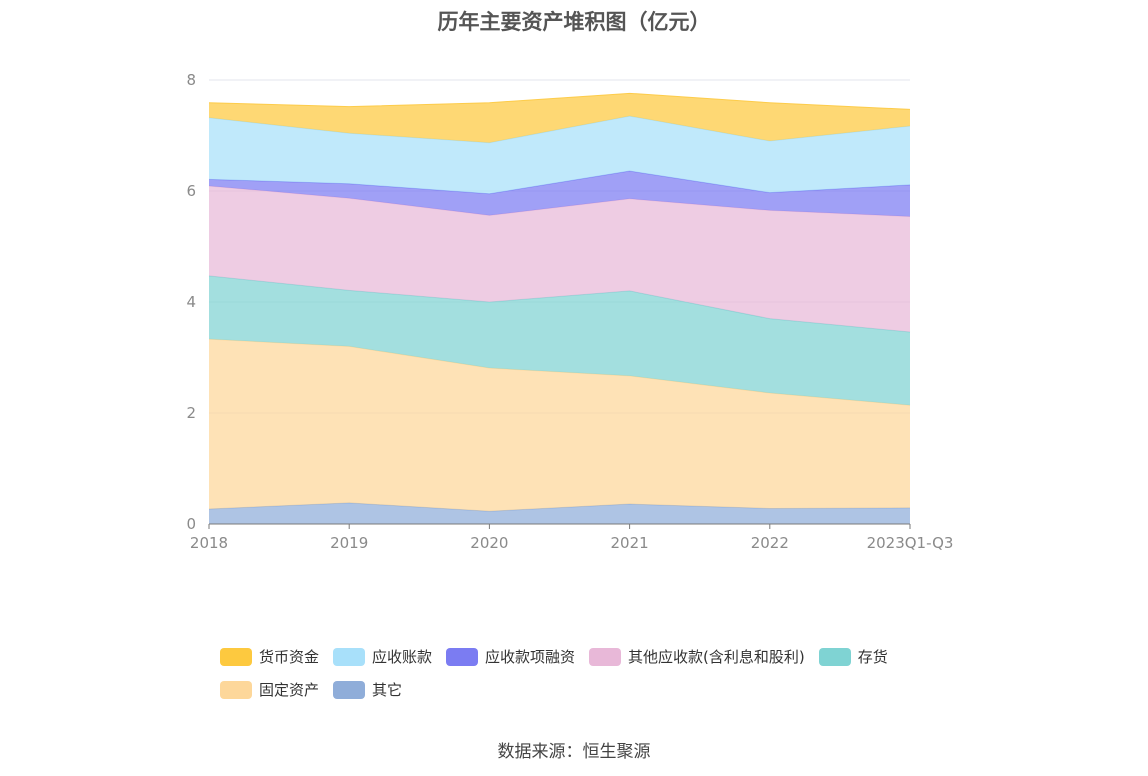  I want to click on legend-label: 其他应收款(含利息和股利), so click(716, 657).